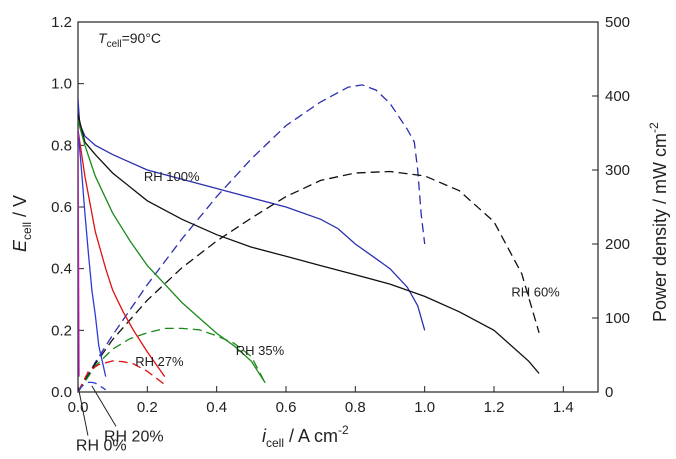  What do you see at coordinates (20, 208) in the screenshot?
I see `y-axis-label-unit: / V` at bounding box center [20, 208].